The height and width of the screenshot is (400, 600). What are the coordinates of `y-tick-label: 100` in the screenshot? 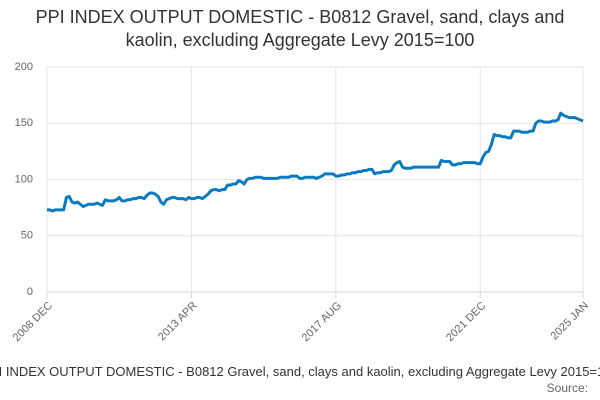 It's located at (24, 179).